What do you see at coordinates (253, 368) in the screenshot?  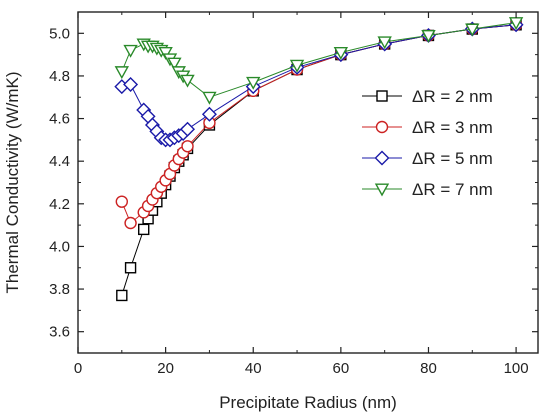 I see `x-tick-label: 40` at bounding box center [253, 368].